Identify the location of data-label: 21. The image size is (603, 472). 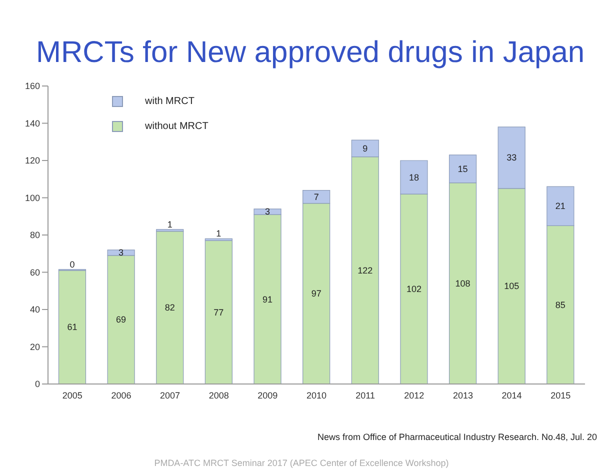
(560, 206).